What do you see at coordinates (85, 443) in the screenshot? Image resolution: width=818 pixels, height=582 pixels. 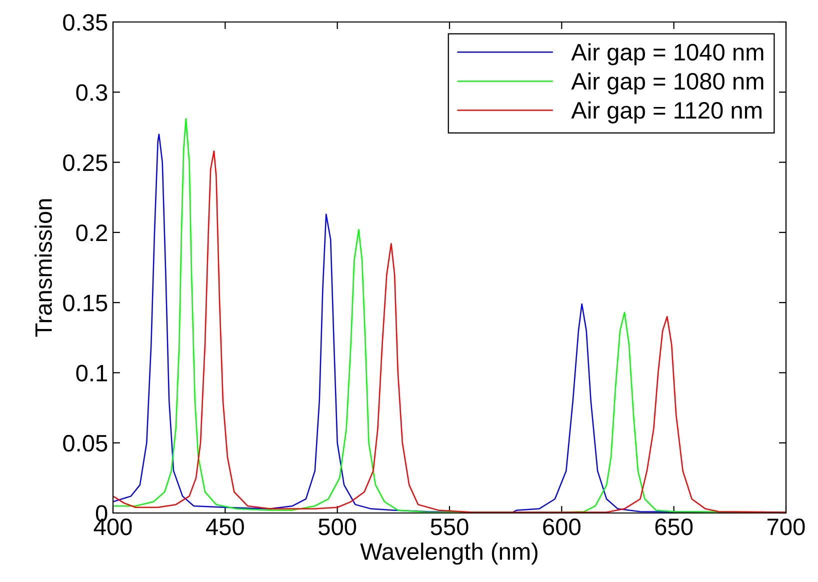 I see `y-tick-label: 0.05` at bounding box center [85, 443].